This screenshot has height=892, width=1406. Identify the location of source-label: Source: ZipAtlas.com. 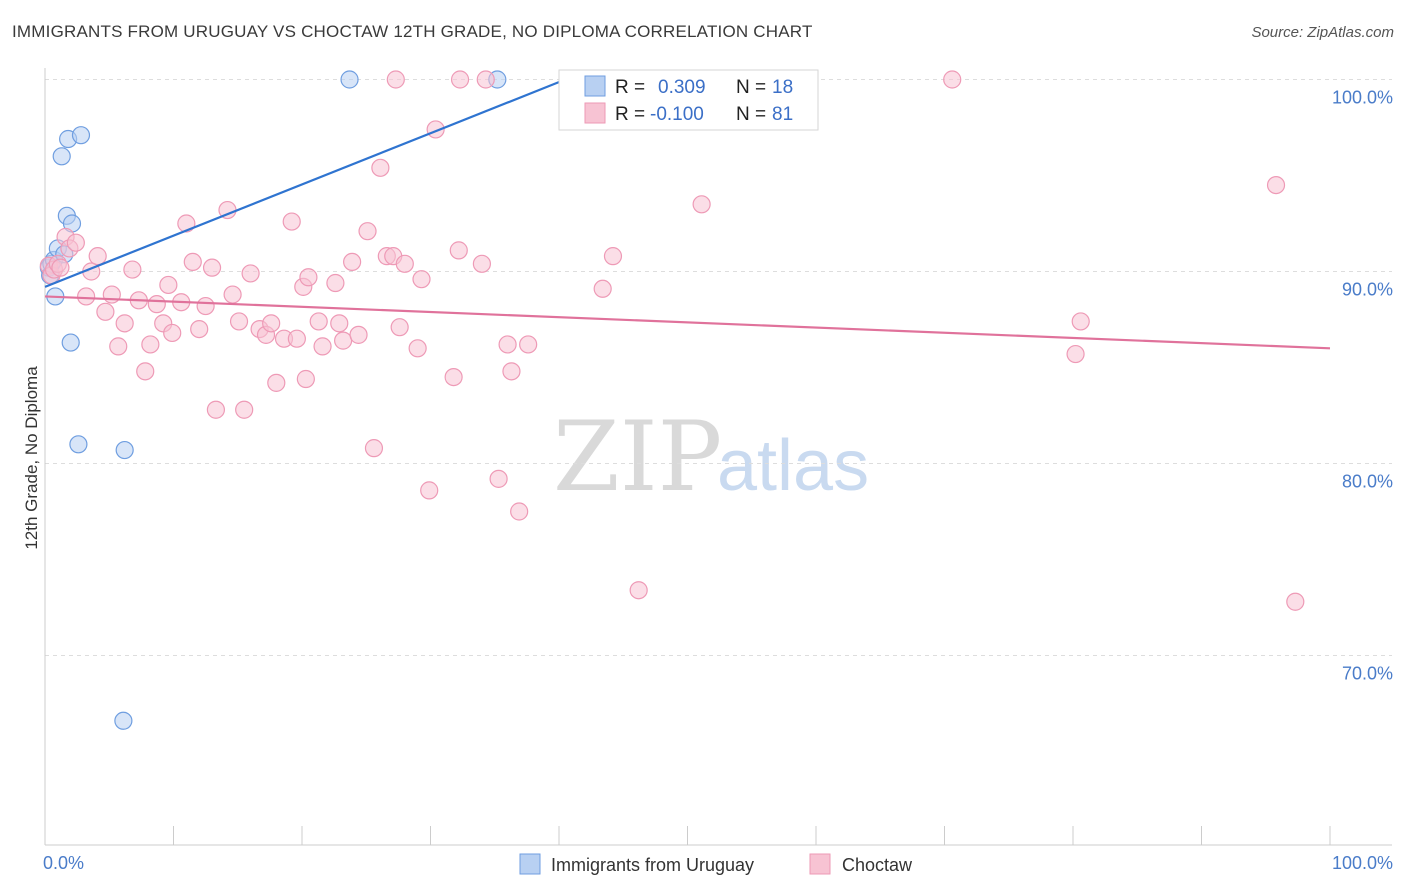
(1322, 32).